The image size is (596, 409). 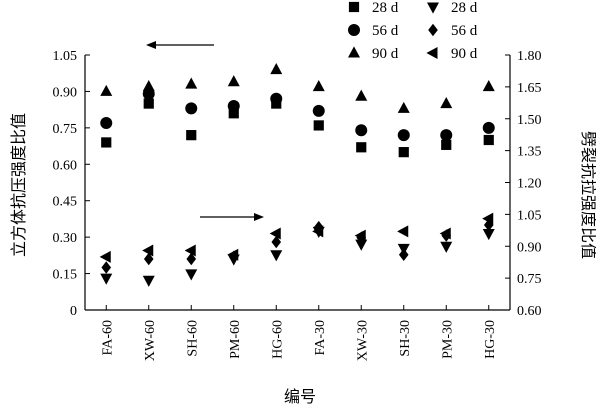 I want to click on series-left-square, so click(x=297, y=128).